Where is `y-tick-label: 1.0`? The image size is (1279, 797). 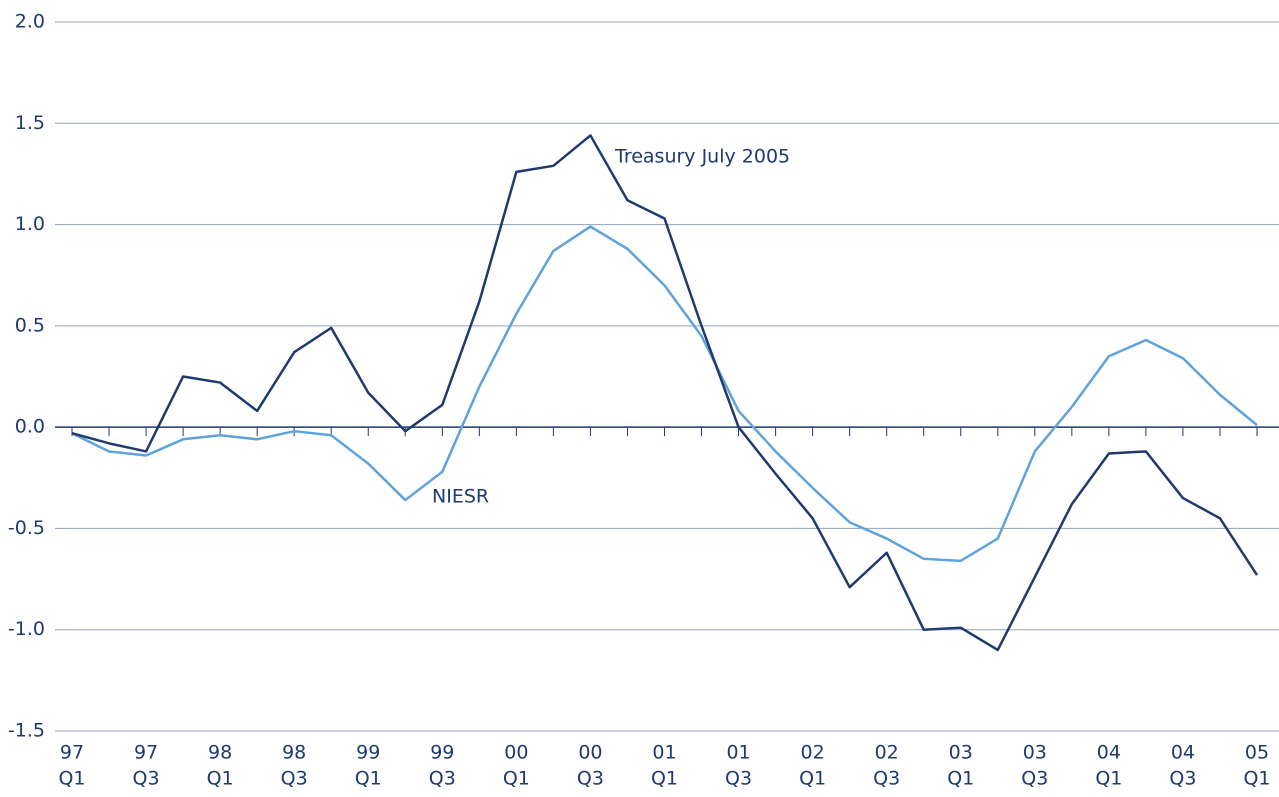
y-tick-label: 1.0 is located at coordinates (30, 224).